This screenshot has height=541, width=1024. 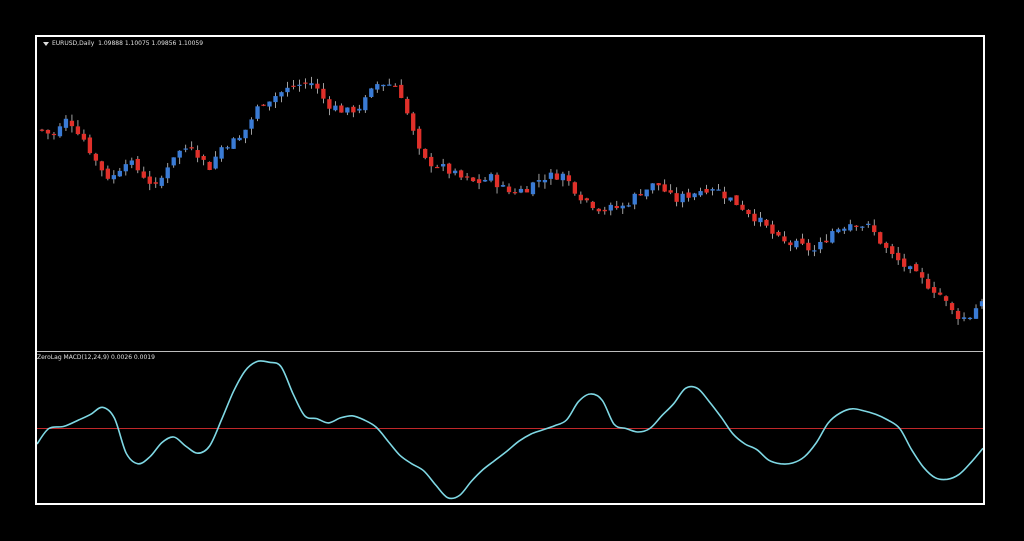 What do you see at coordinates (510, 351) in the screenshot?
I see `panel-separator` at bounding box center [510, 351].